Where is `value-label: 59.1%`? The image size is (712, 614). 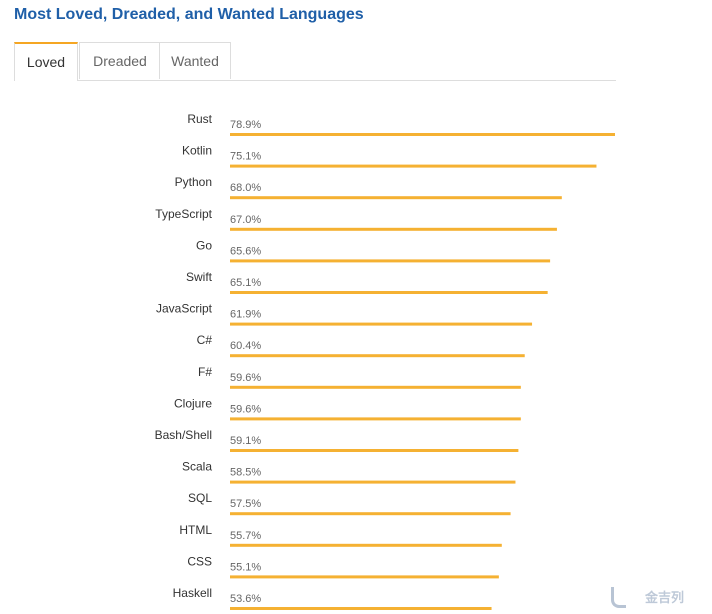
value-label: 59.1% is located at coordinates (245, 441).